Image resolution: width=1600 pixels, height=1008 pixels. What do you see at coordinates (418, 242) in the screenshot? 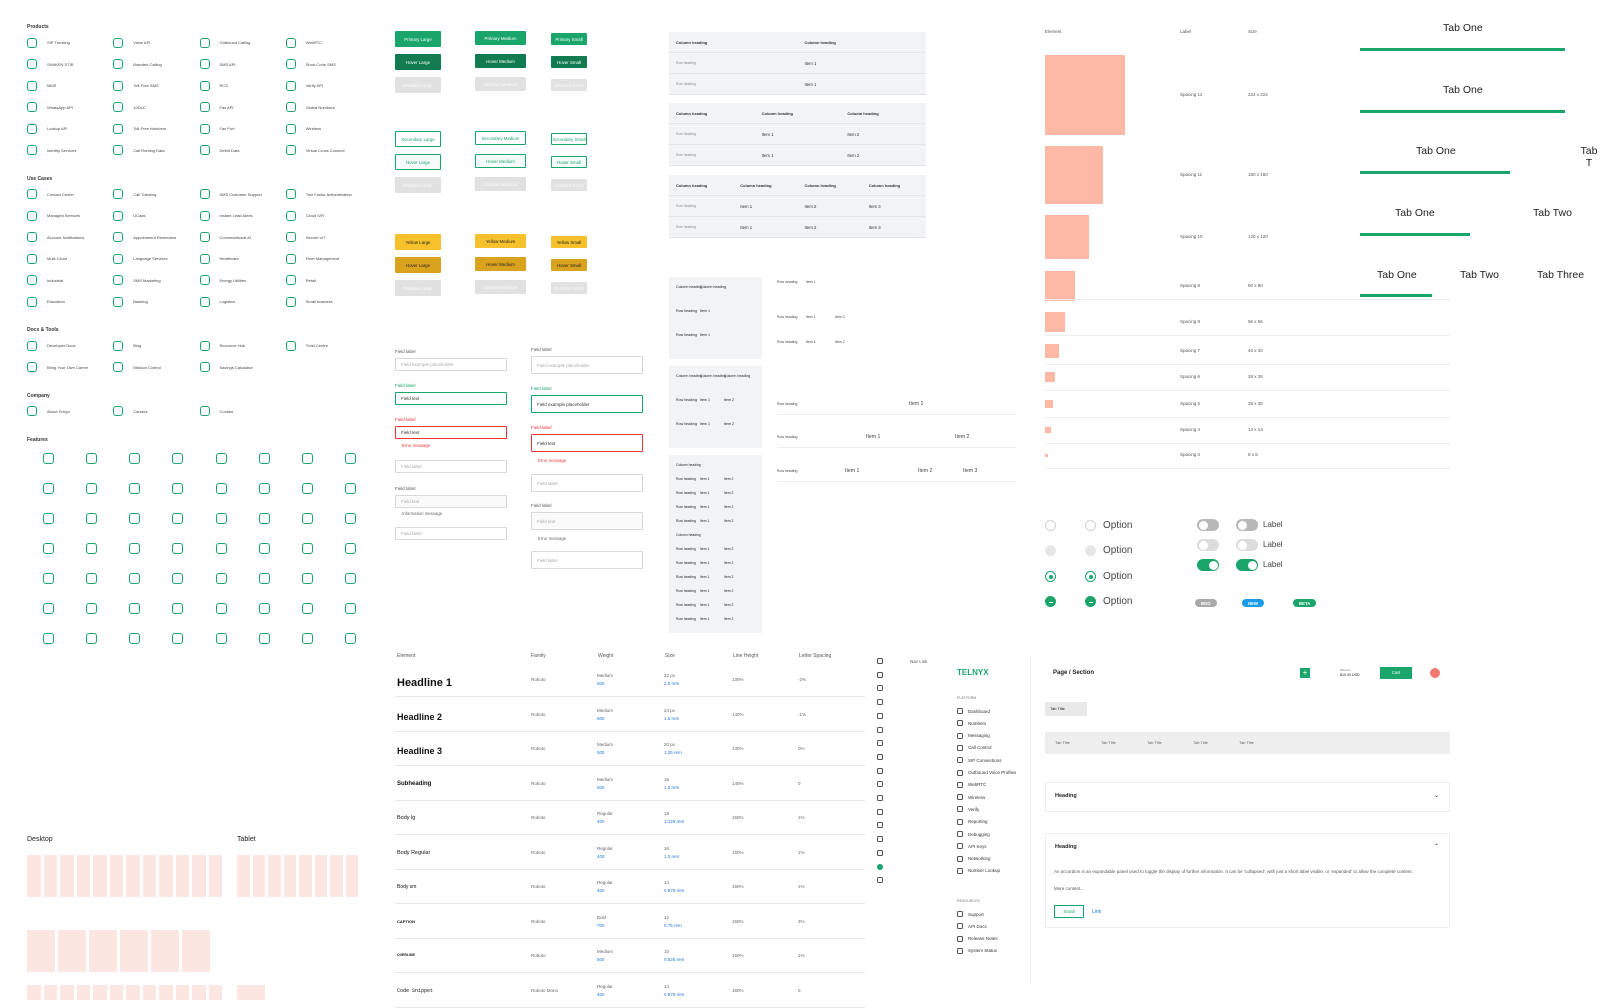
I see `yellow-button: Yellow Large` at bounding box center [418, 242].